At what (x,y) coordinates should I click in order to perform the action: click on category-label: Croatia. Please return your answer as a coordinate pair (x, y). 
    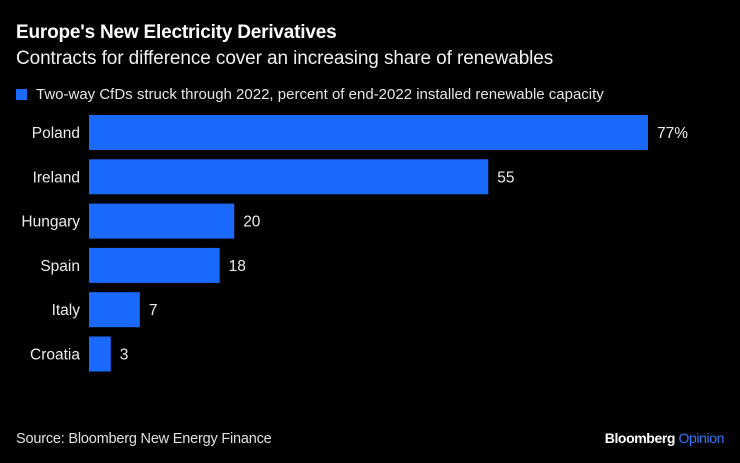
    Looking at the image, I should click on (55, 355).